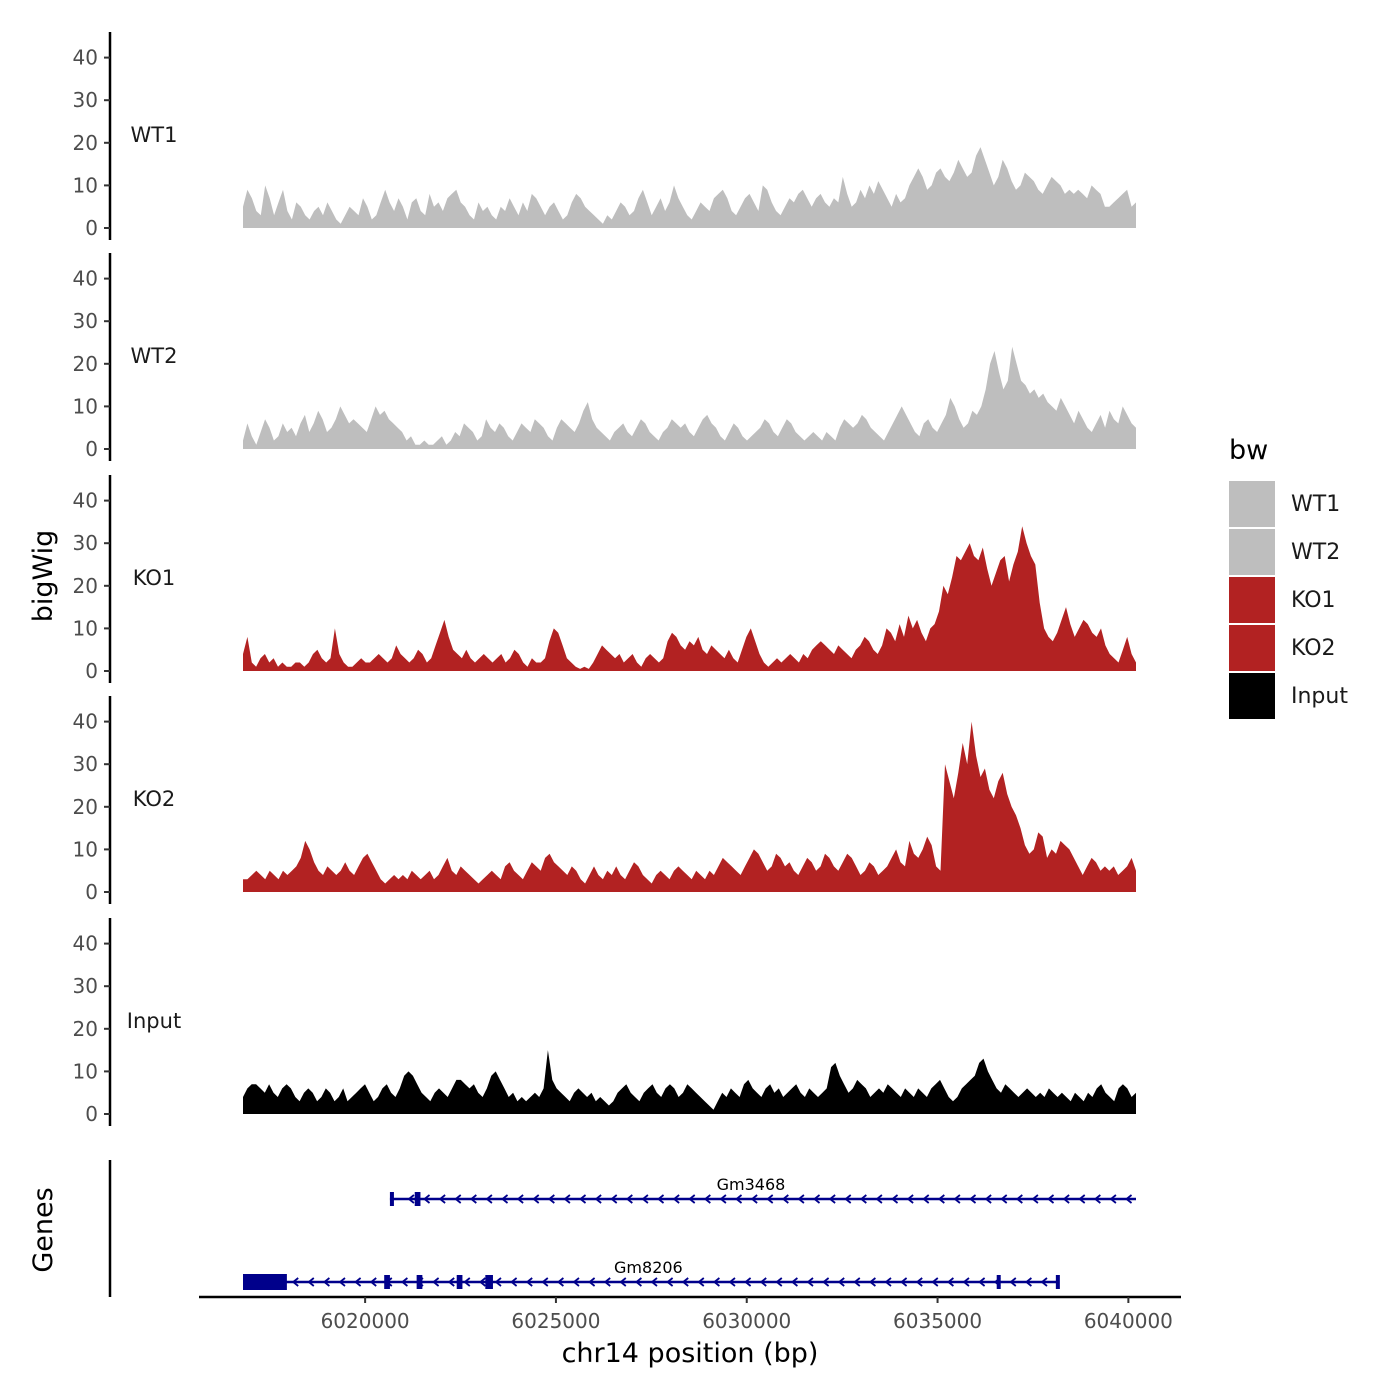 This screenshot has height=1400, width=1400. Describe the element at coordinates (1313, 648) in the screenshot. I see `legend-label-ko2: KO2` at that location.